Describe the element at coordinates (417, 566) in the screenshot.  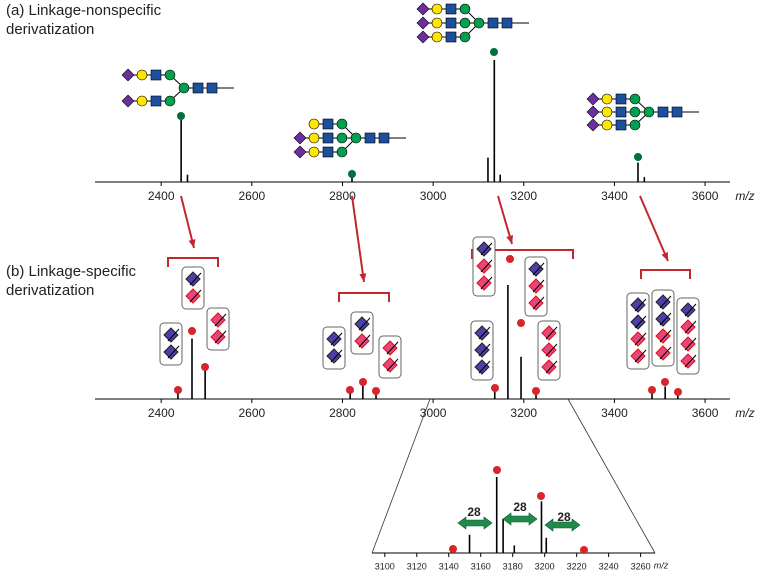
I see `x-tick-label: 3120` at that location.